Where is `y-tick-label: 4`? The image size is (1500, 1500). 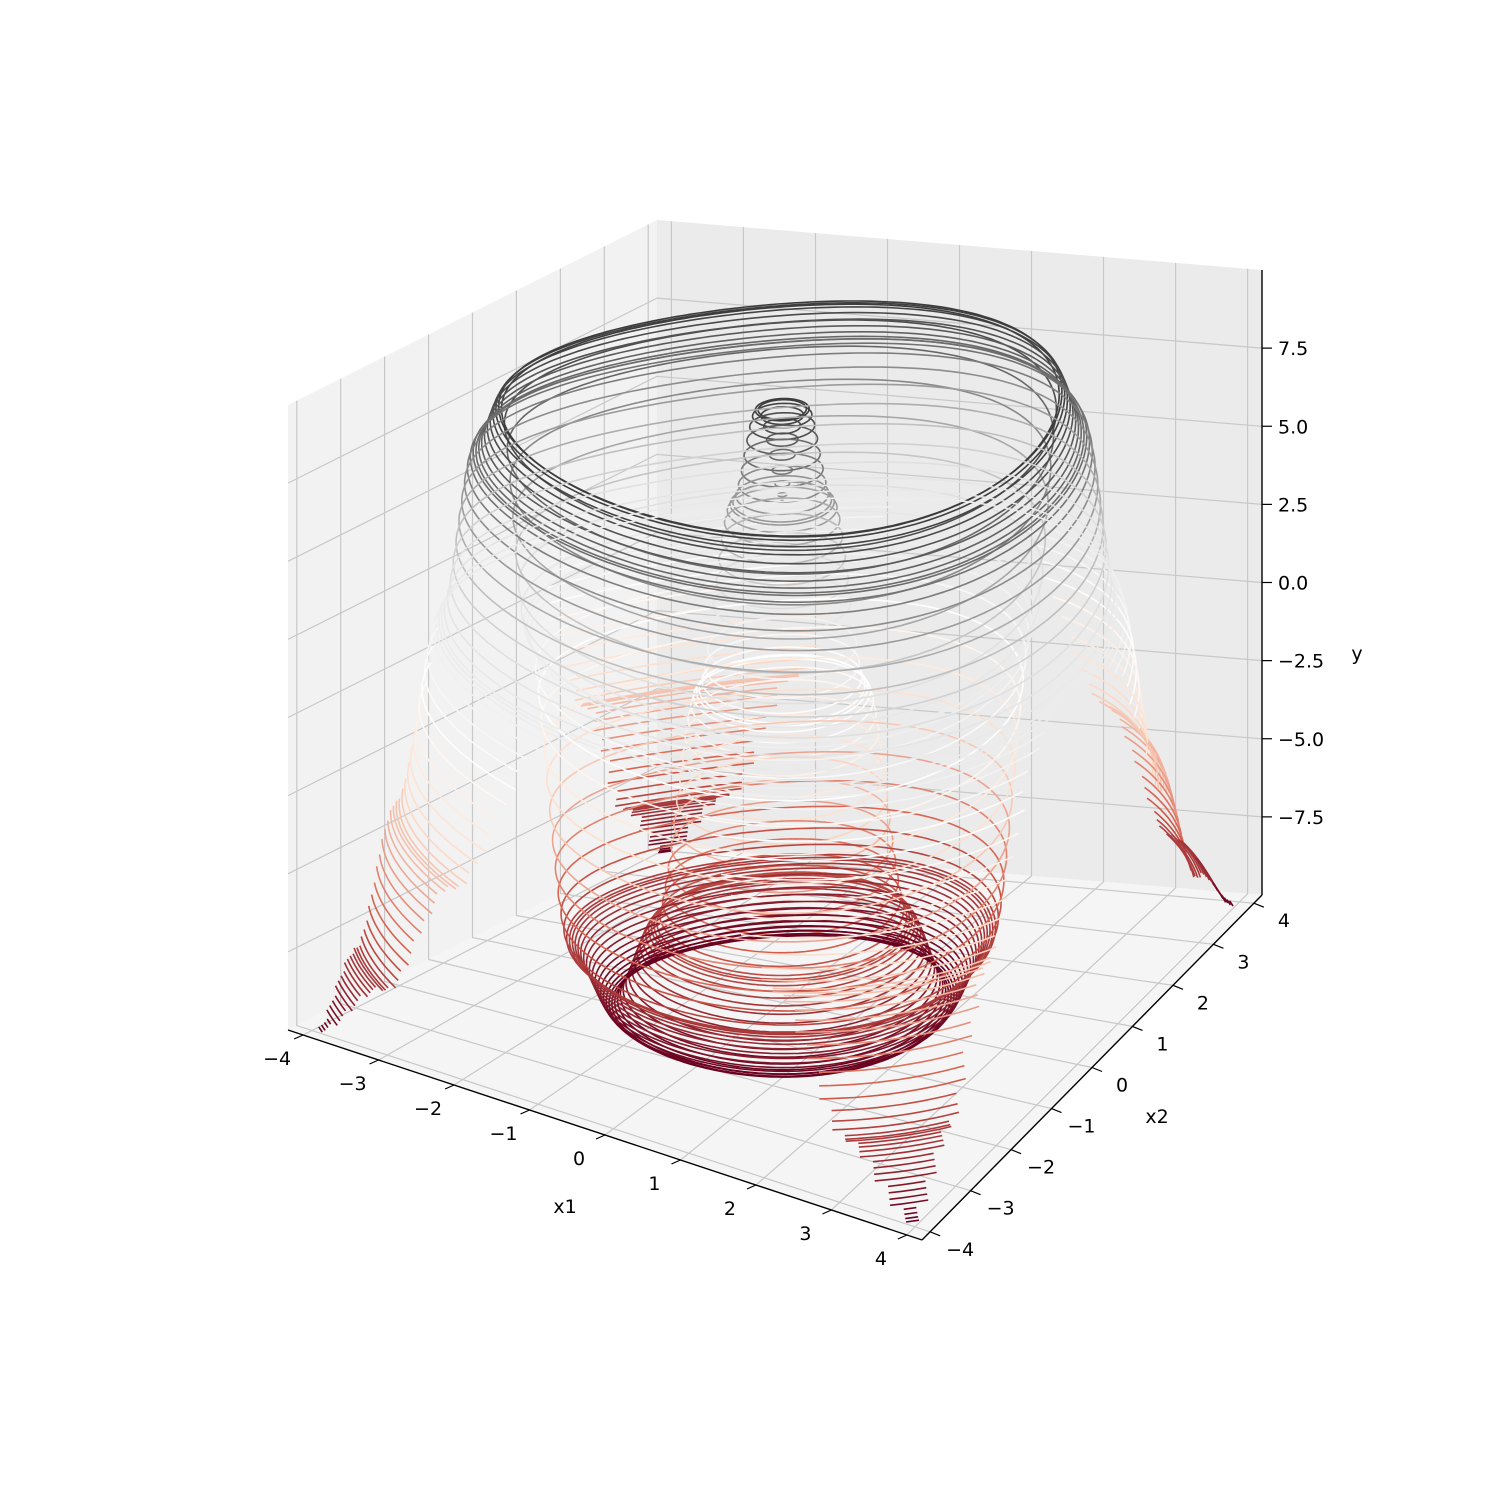
y-tick-label: 4 is located at coordinates (1284, 921).